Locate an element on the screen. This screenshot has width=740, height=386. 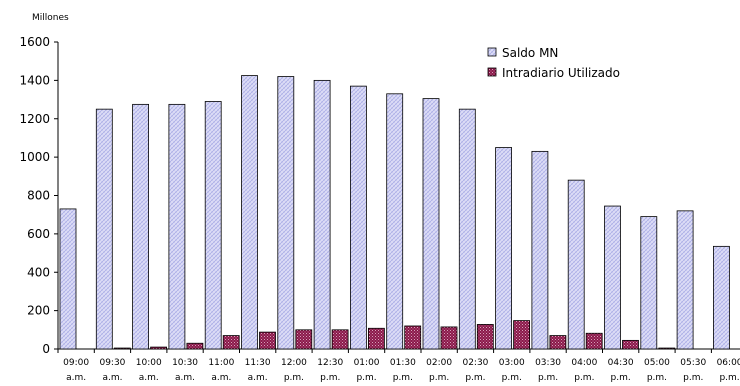
legend: Saldo MN Intradiario Utilizado is located at coordinates (553, 63).